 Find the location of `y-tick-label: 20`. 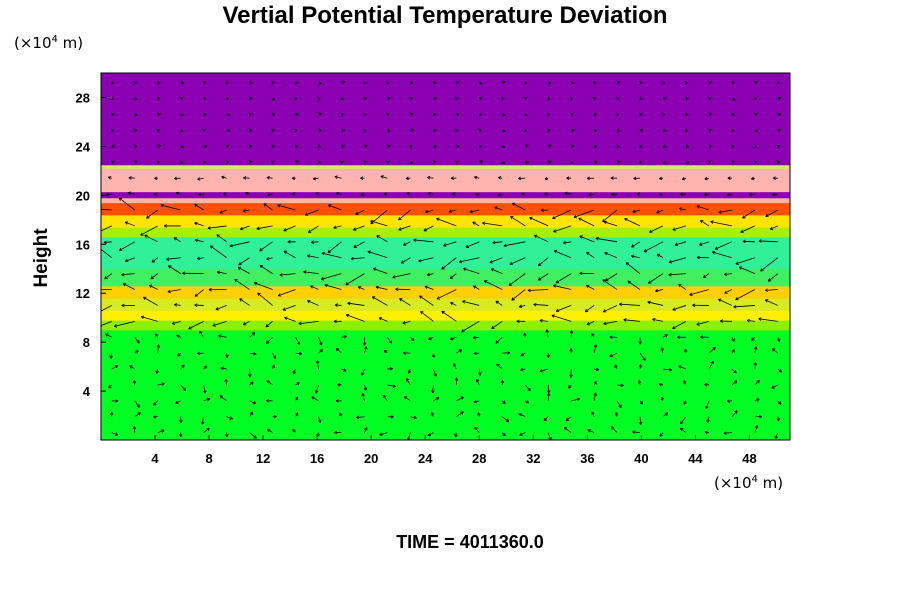

y-tick-label: 20 is located at coordinates (83, 195).